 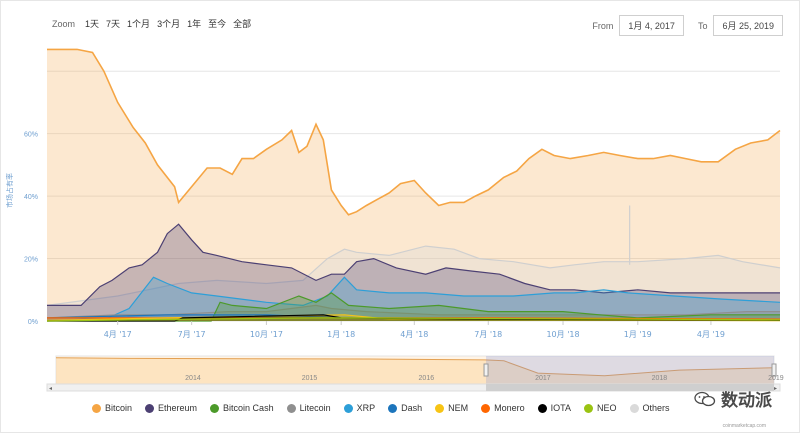 I want to click on to-label: To, so click(x=702, y=25).